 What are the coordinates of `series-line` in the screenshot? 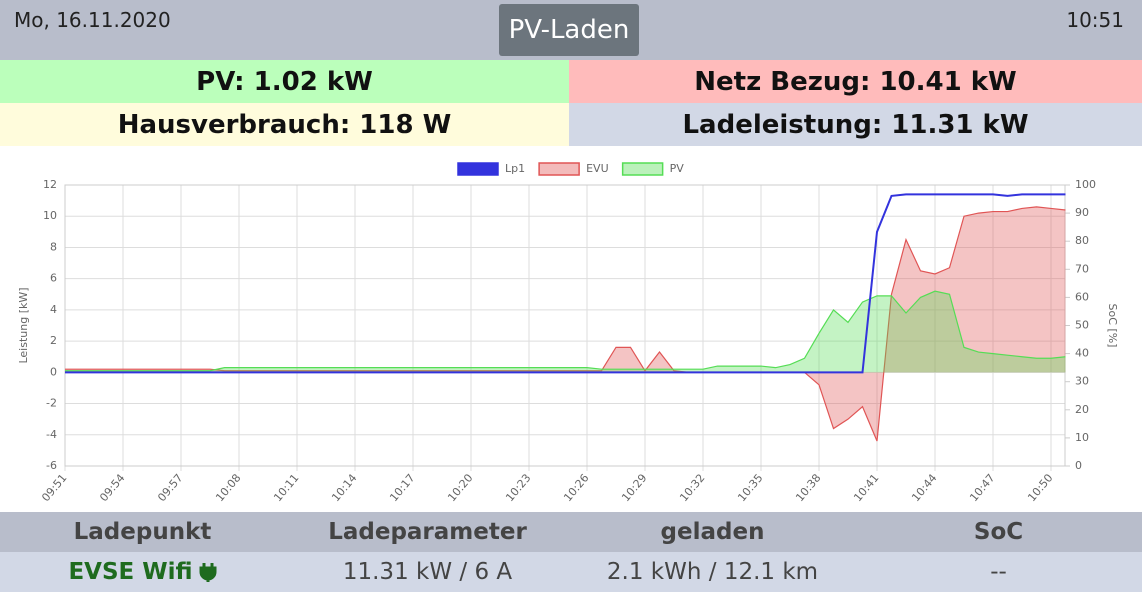 It's located at (565, 331).